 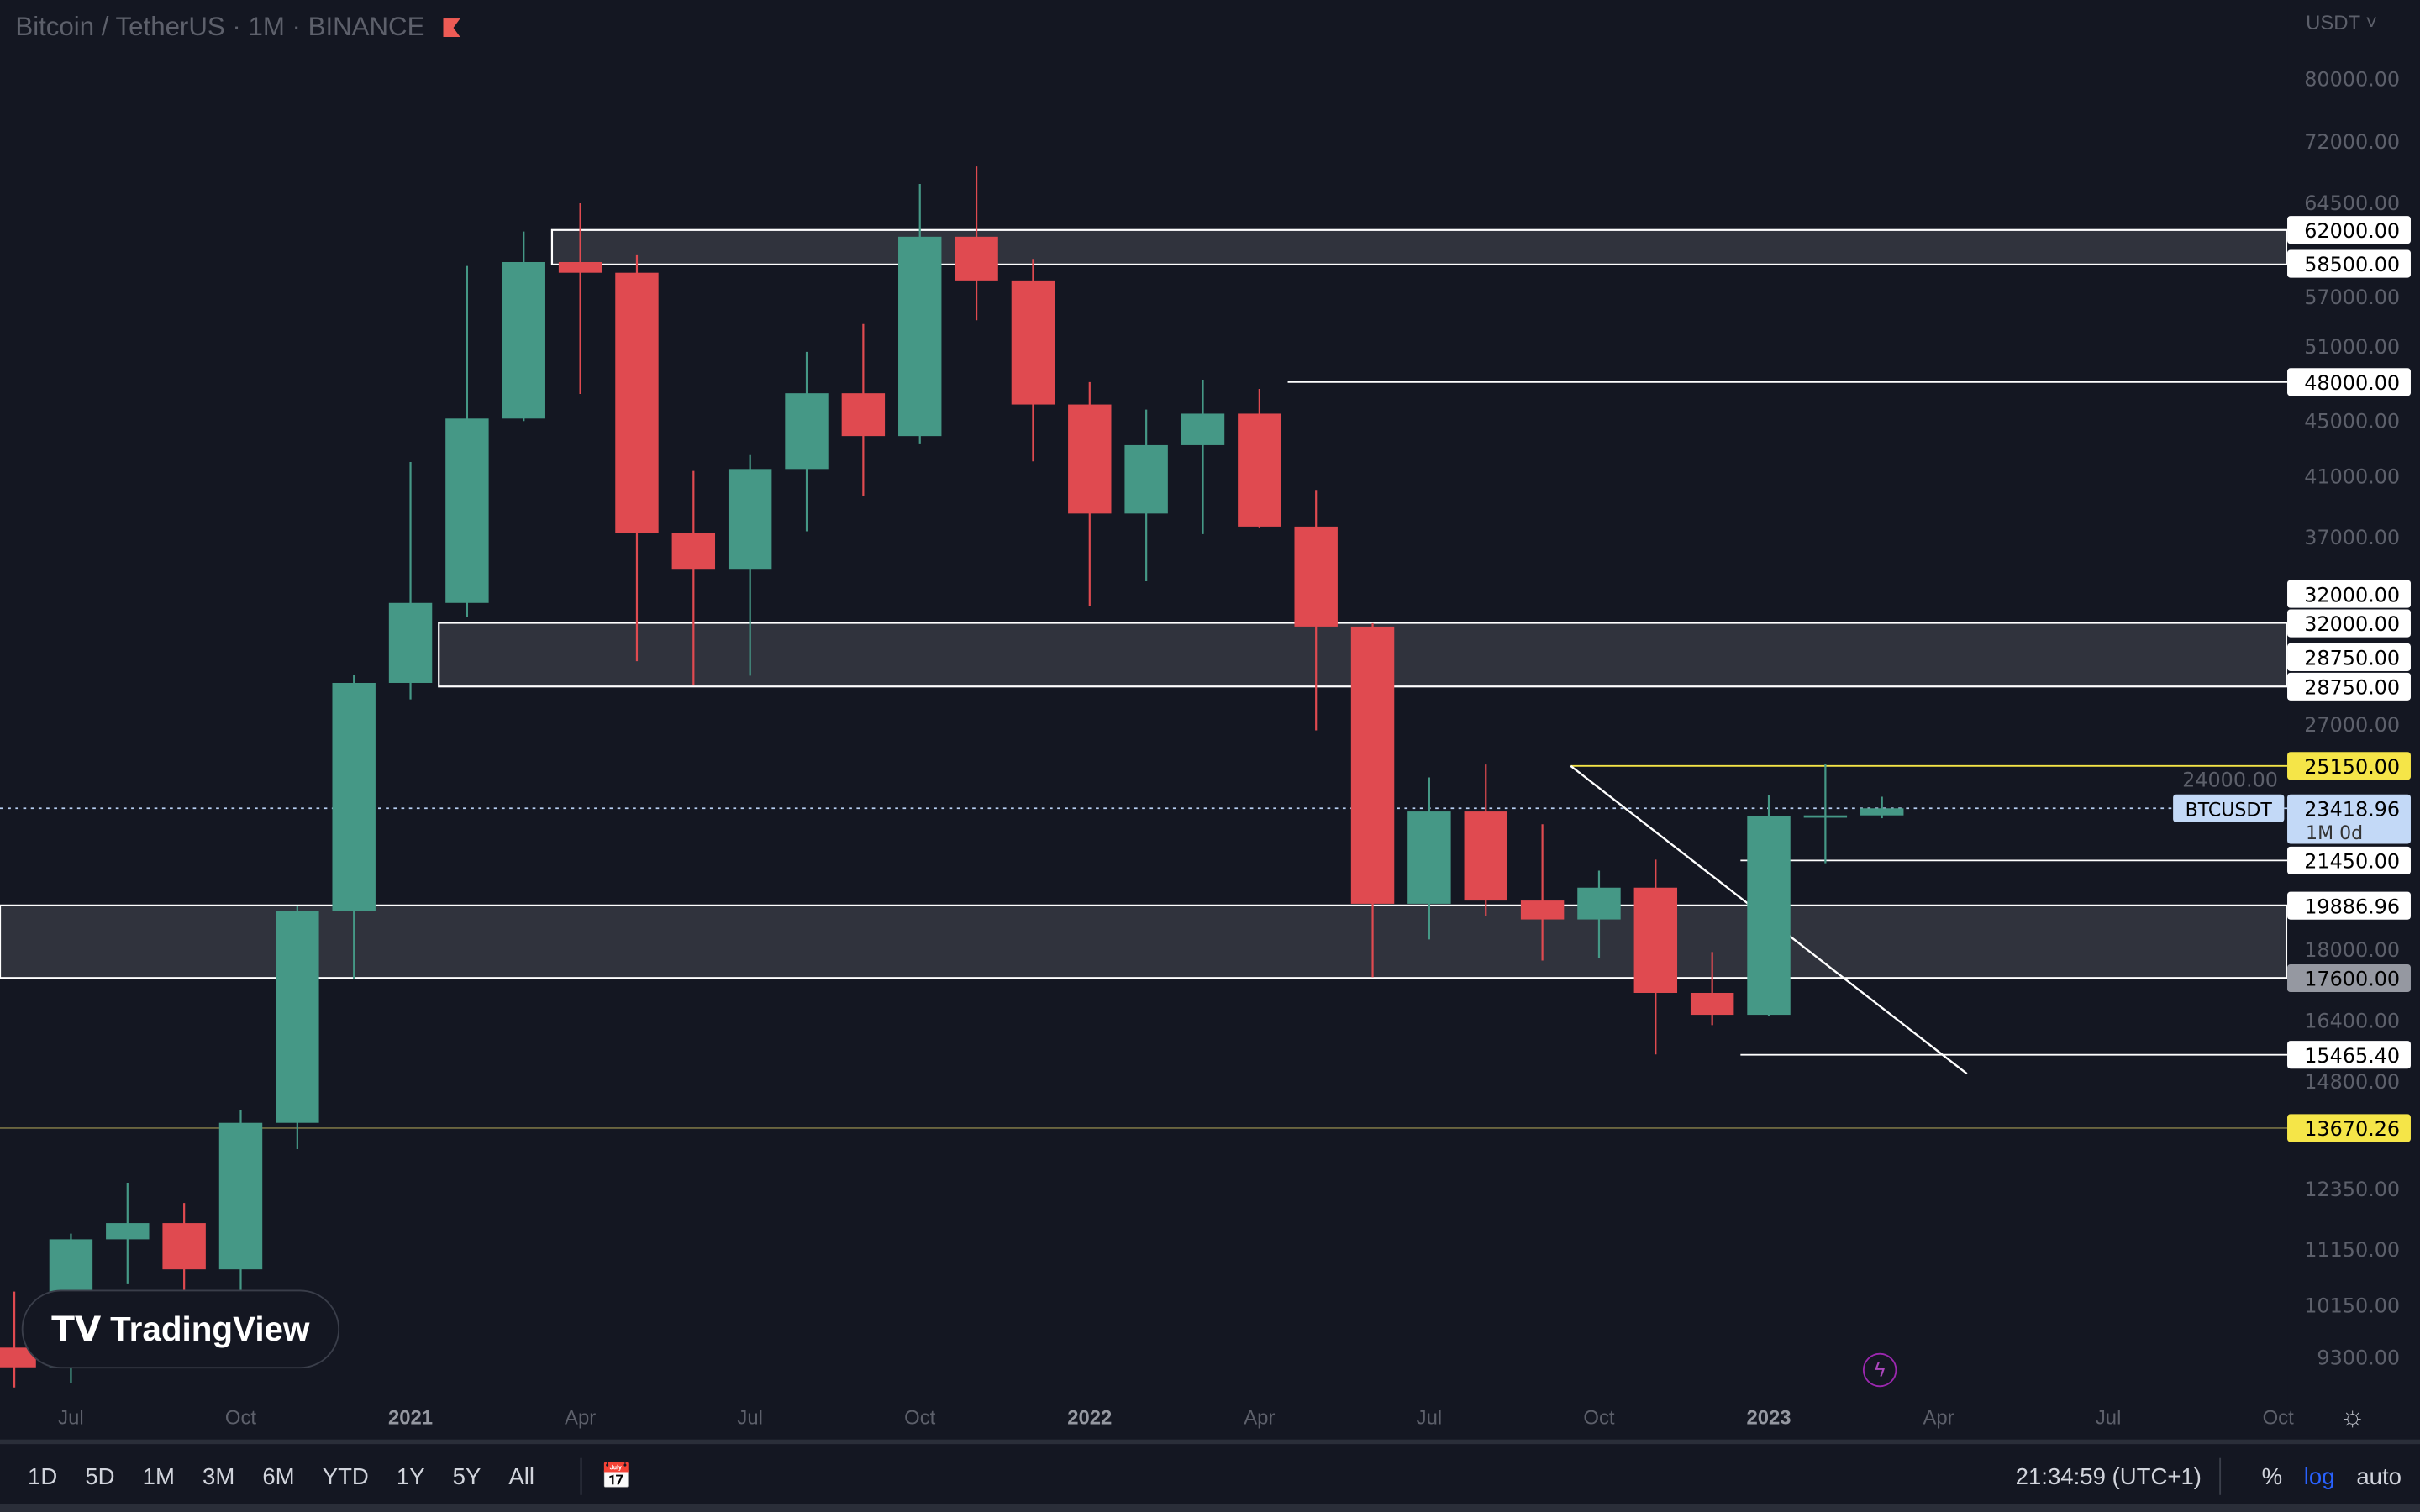 I want to click on level-price-label: 13670.26, so click(x=2349, y=1128).